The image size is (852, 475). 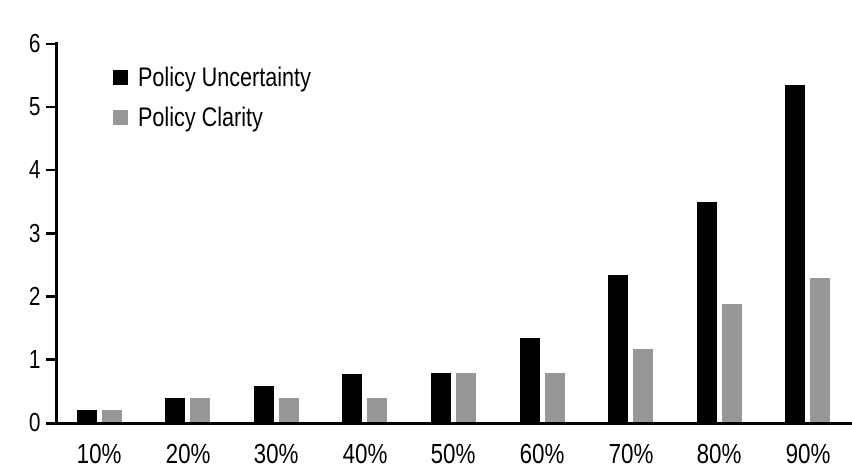 I want to click on x-tick-label-80-: 80%, so click(x=719, y=454).